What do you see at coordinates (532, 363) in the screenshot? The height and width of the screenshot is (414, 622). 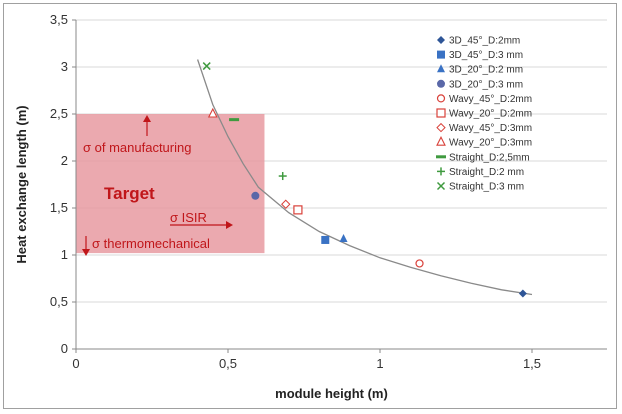 I see `x-tick-label: 1,5` at bounding box center [532, 363].